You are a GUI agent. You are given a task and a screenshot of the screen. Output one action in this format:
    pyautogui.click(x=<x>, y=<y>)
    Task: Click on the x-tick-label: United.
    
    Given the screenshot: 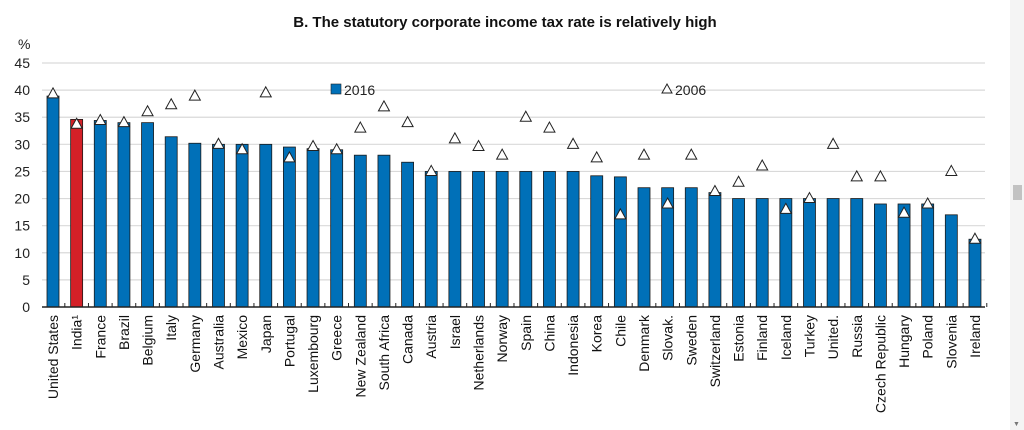 What is the action you would take?
    pyautogui.click(x=833, y=337)
    